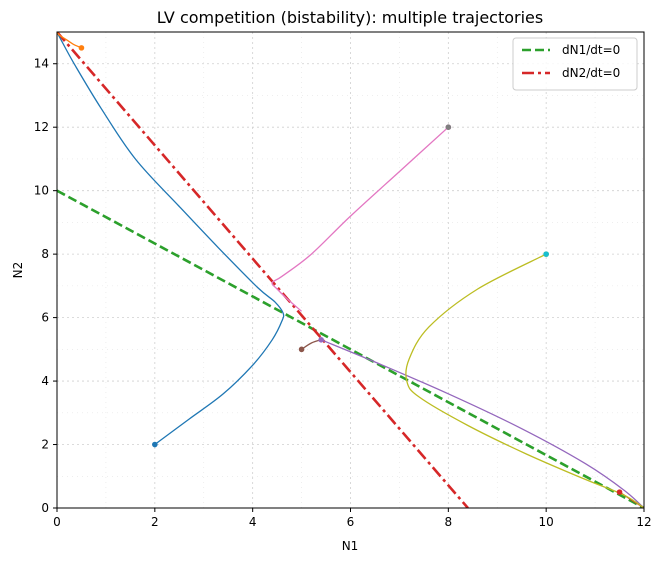 This screenshot has height=561, width=661. What do you see at coordinates (643, 522) in the screenshot?
I see `x-tick-label: 12` at bounding box center [643, 522].